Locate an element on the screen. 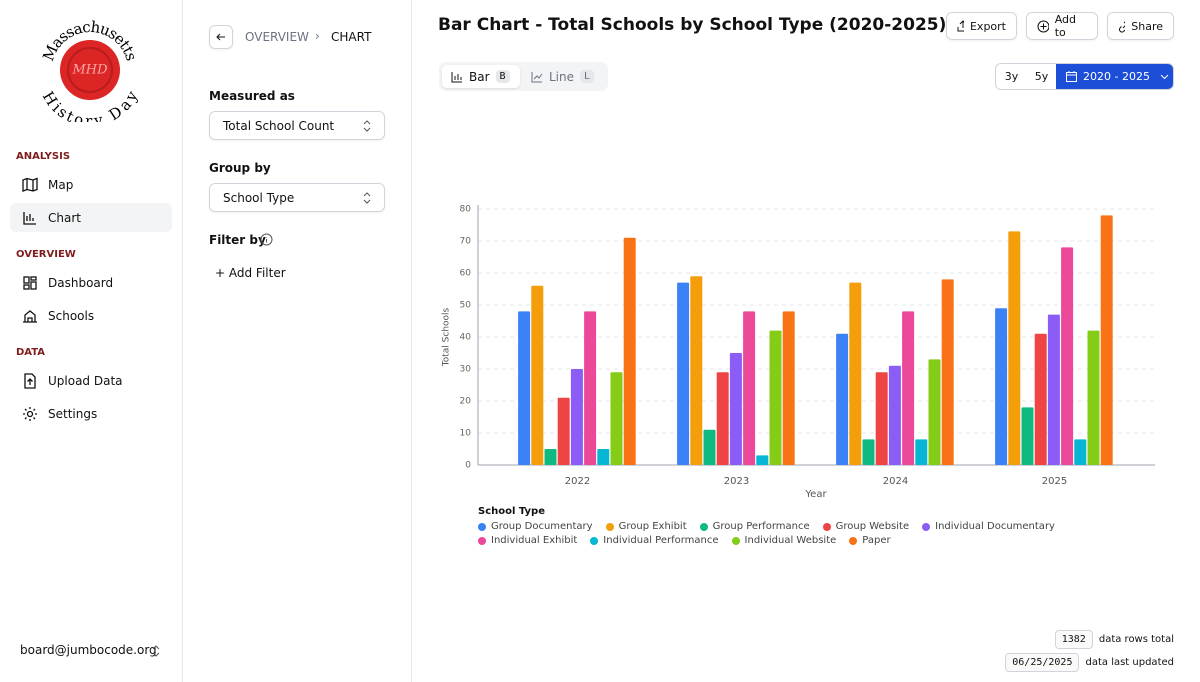 Image resolution: width=1200 pixels, height=682 pixels. x-axis-label: Year is located at coordinates (815, 494).